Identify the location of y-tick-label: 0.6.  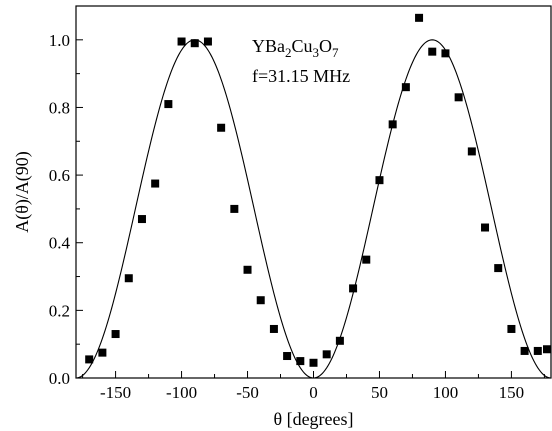
(59, 175).